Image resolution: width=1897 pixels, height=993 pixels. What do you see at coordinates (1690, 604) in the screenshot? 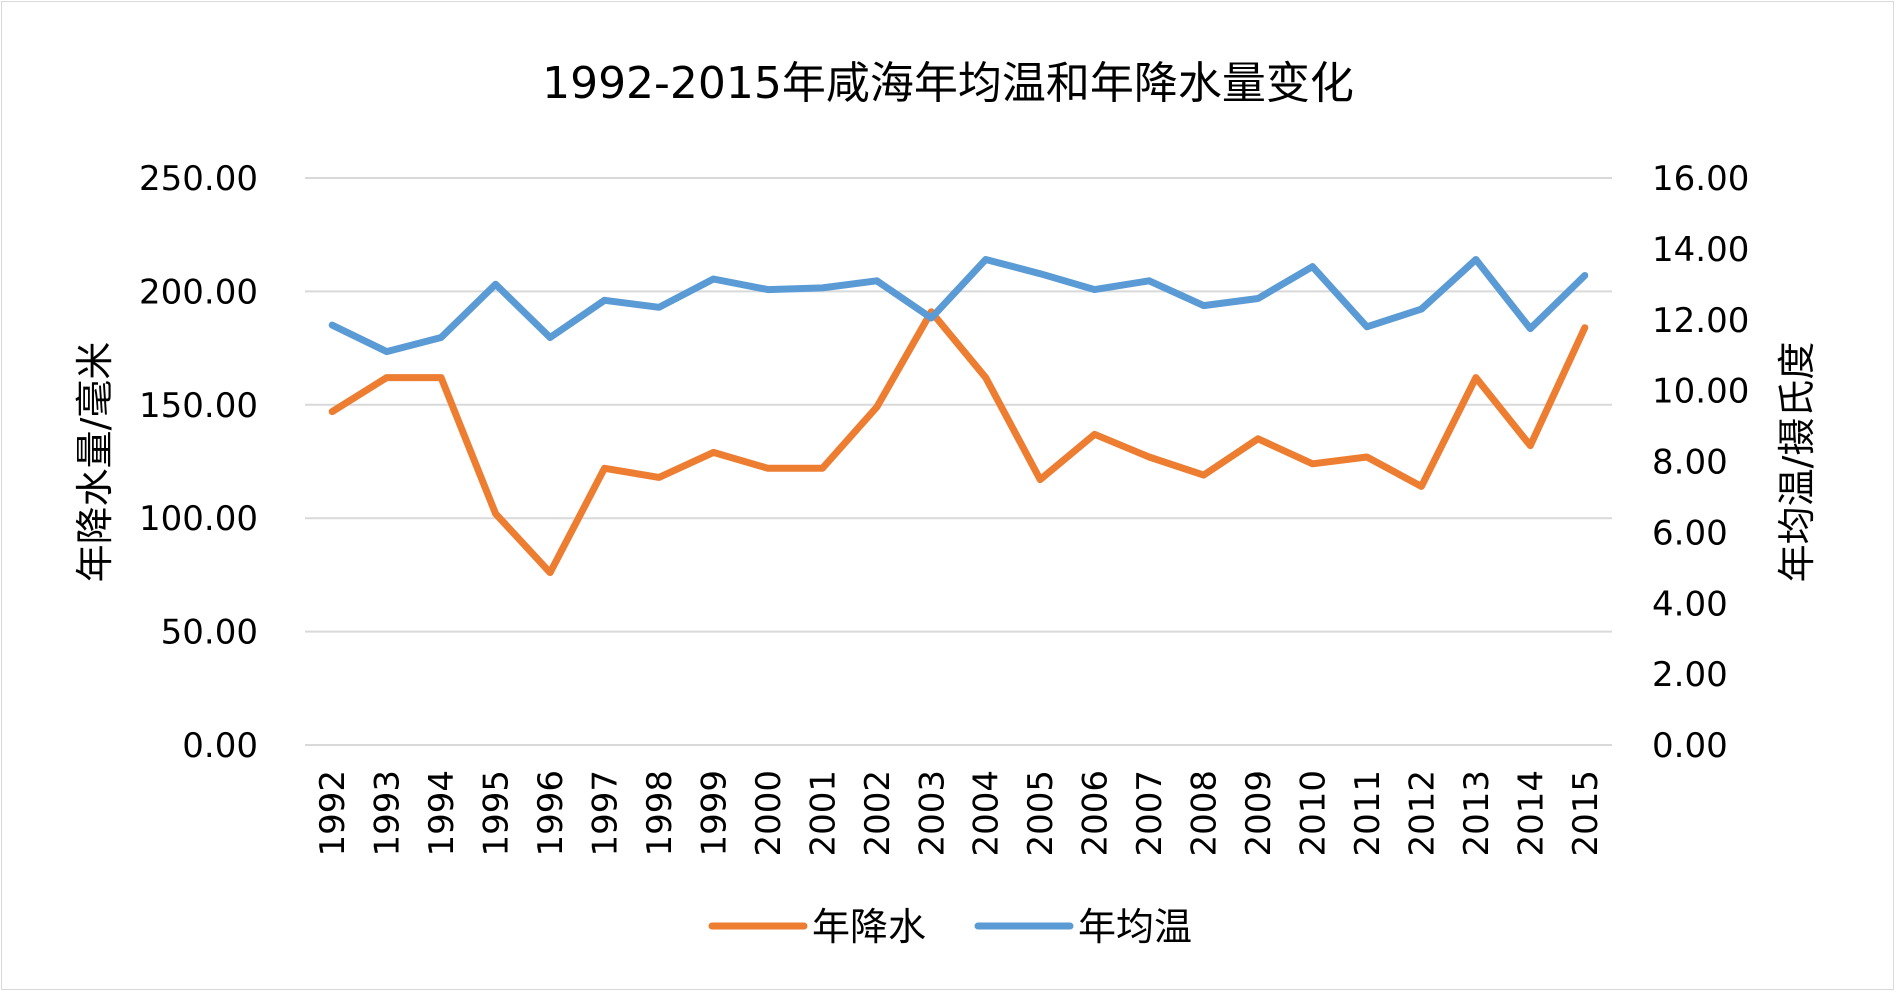
I see `right-tick-label: 4.00` at bounding box center [1690, 604].